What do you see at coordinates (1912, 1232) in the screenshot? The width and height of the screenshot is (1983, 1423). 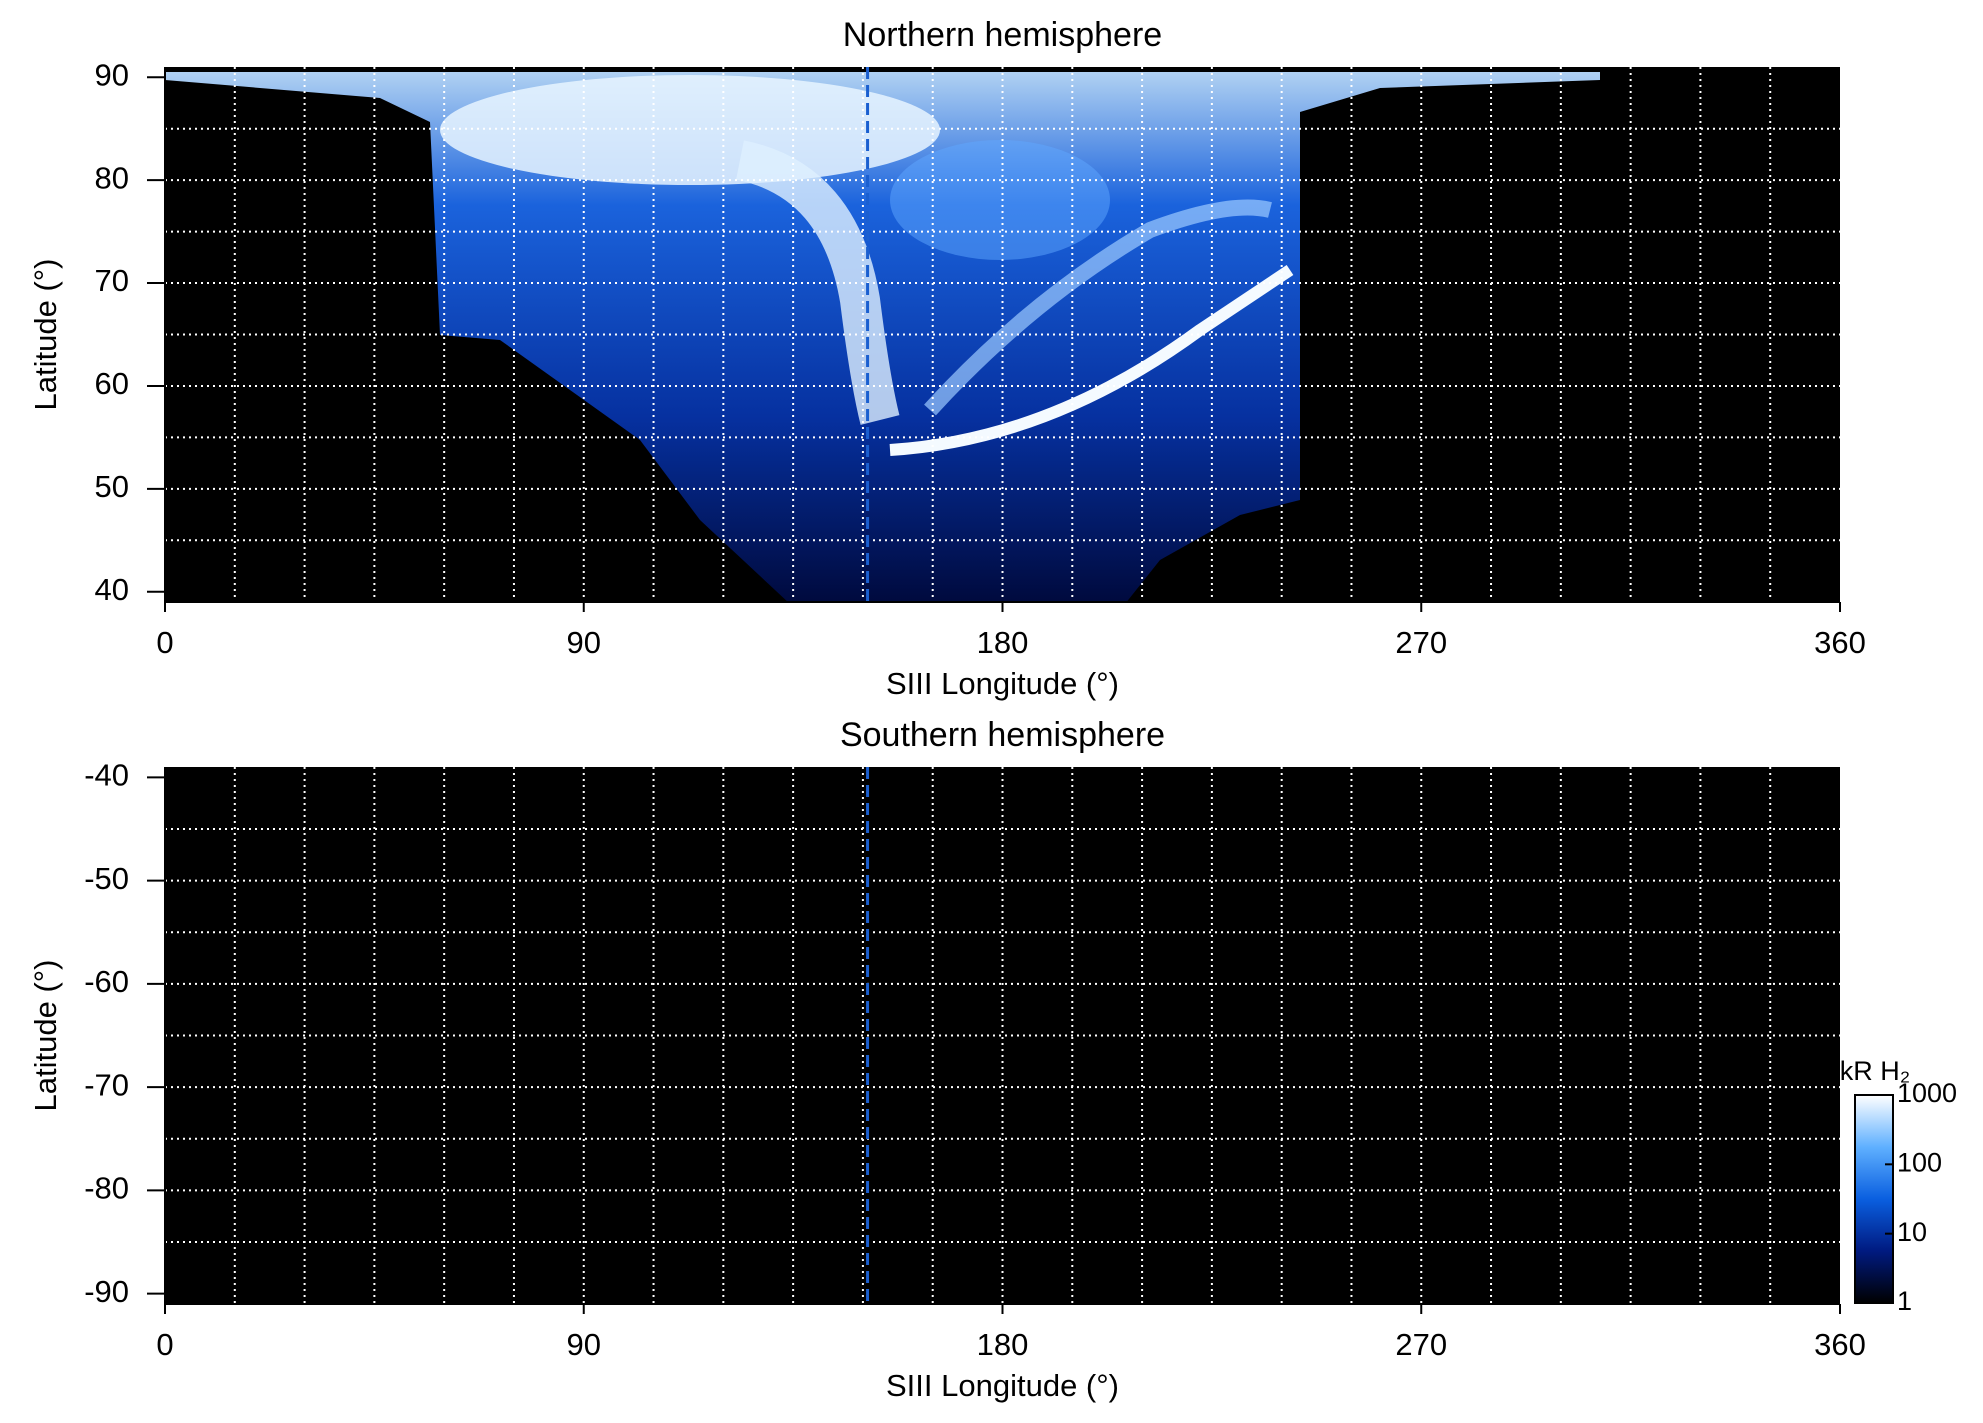 I see `colorbar-tick-label: 10` at bounding box center [1912, 1232].